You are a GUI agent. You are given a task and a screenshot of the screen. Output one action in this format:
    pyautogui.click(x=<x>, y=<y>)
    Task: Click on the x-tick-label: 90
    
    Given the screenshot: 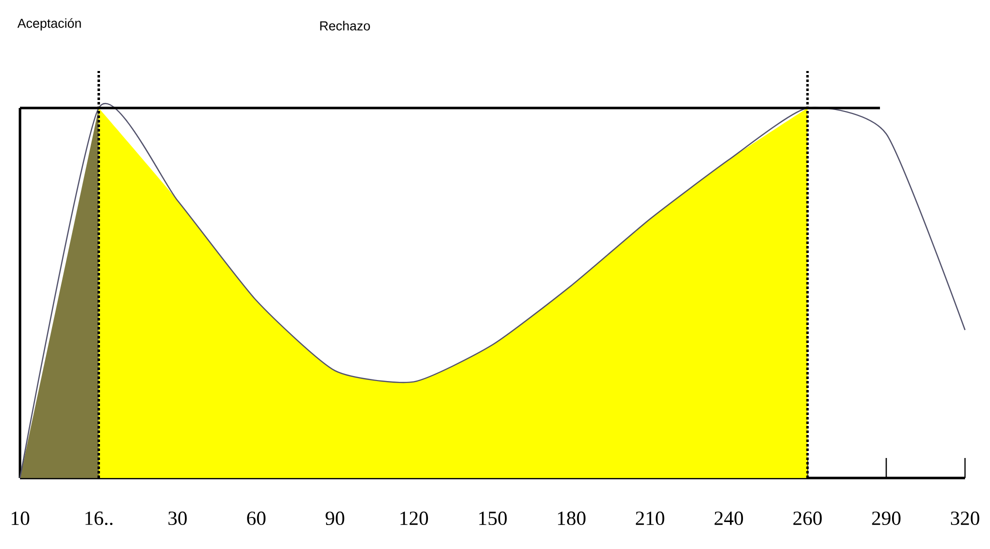 What is the action you would take?
    pyautogui.click(x=335, y=519)
    